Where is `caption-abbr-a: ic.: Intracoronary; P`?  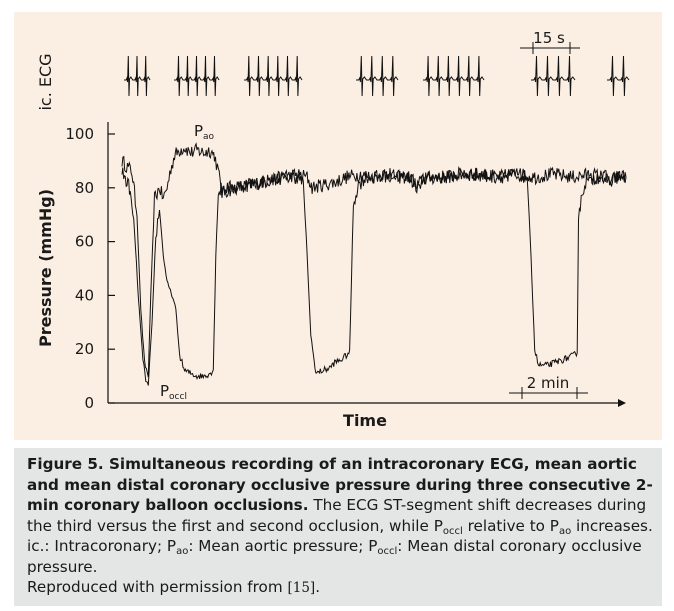
caption-abbr-a: ic.: Intracoronary; P is located at coordinates (102, 546).